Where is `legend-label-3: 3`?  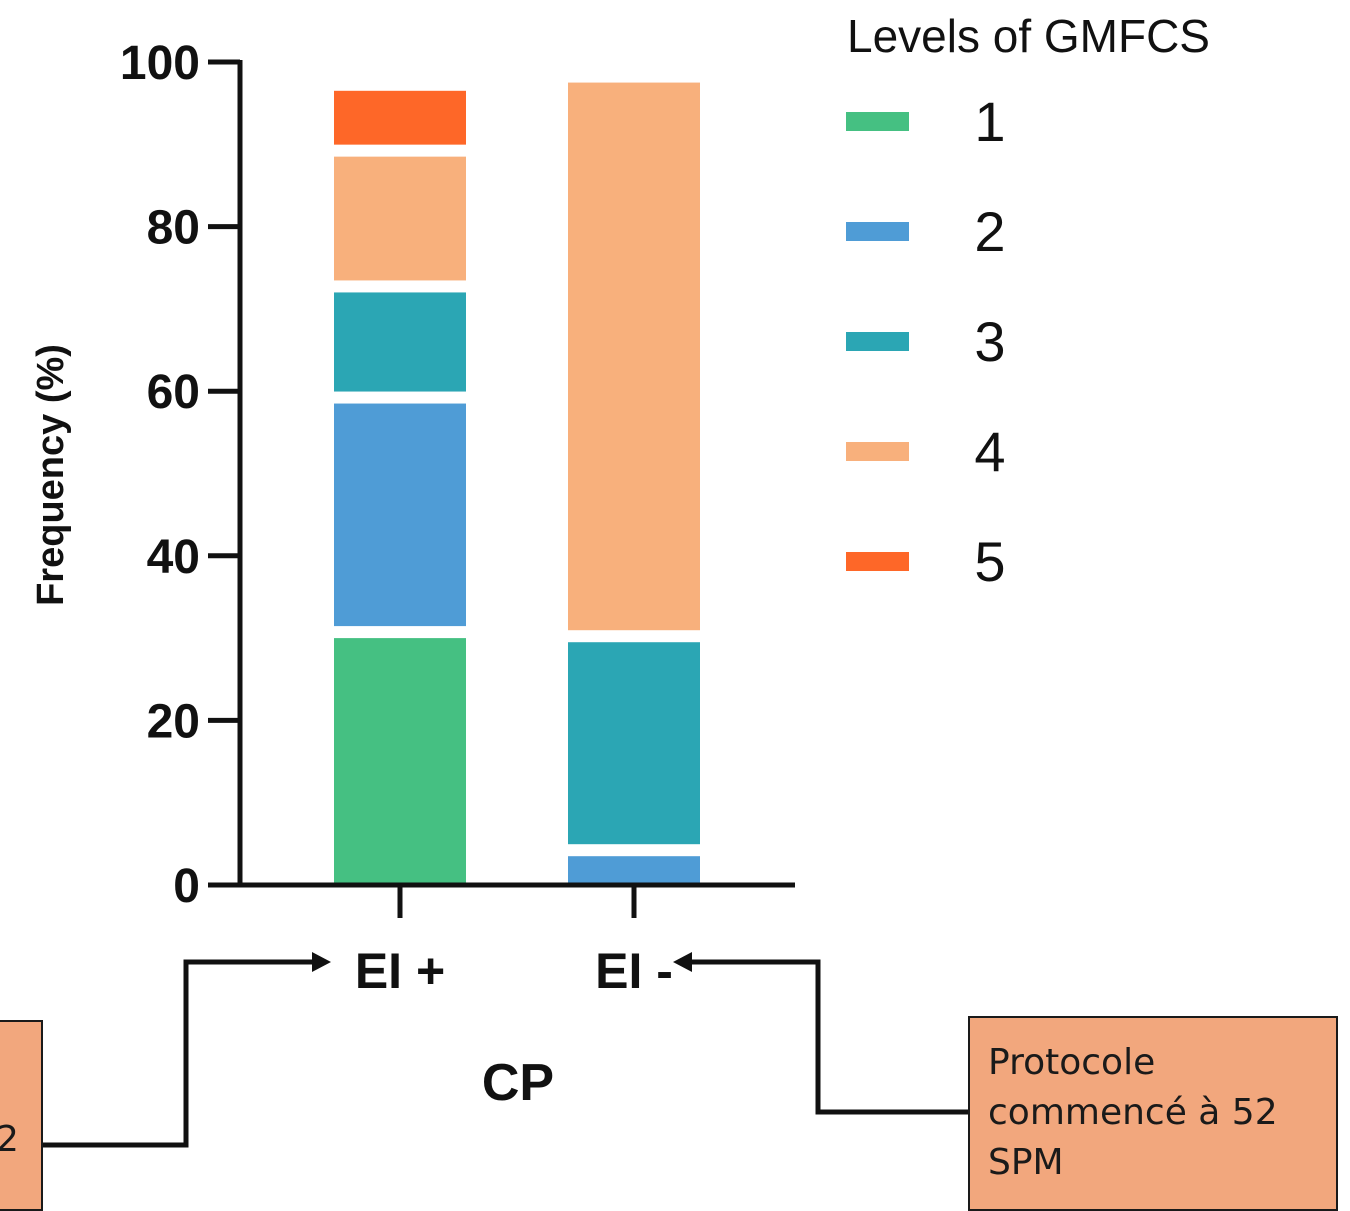 legend-label-3: 3 is located at coordinates (989, 341).